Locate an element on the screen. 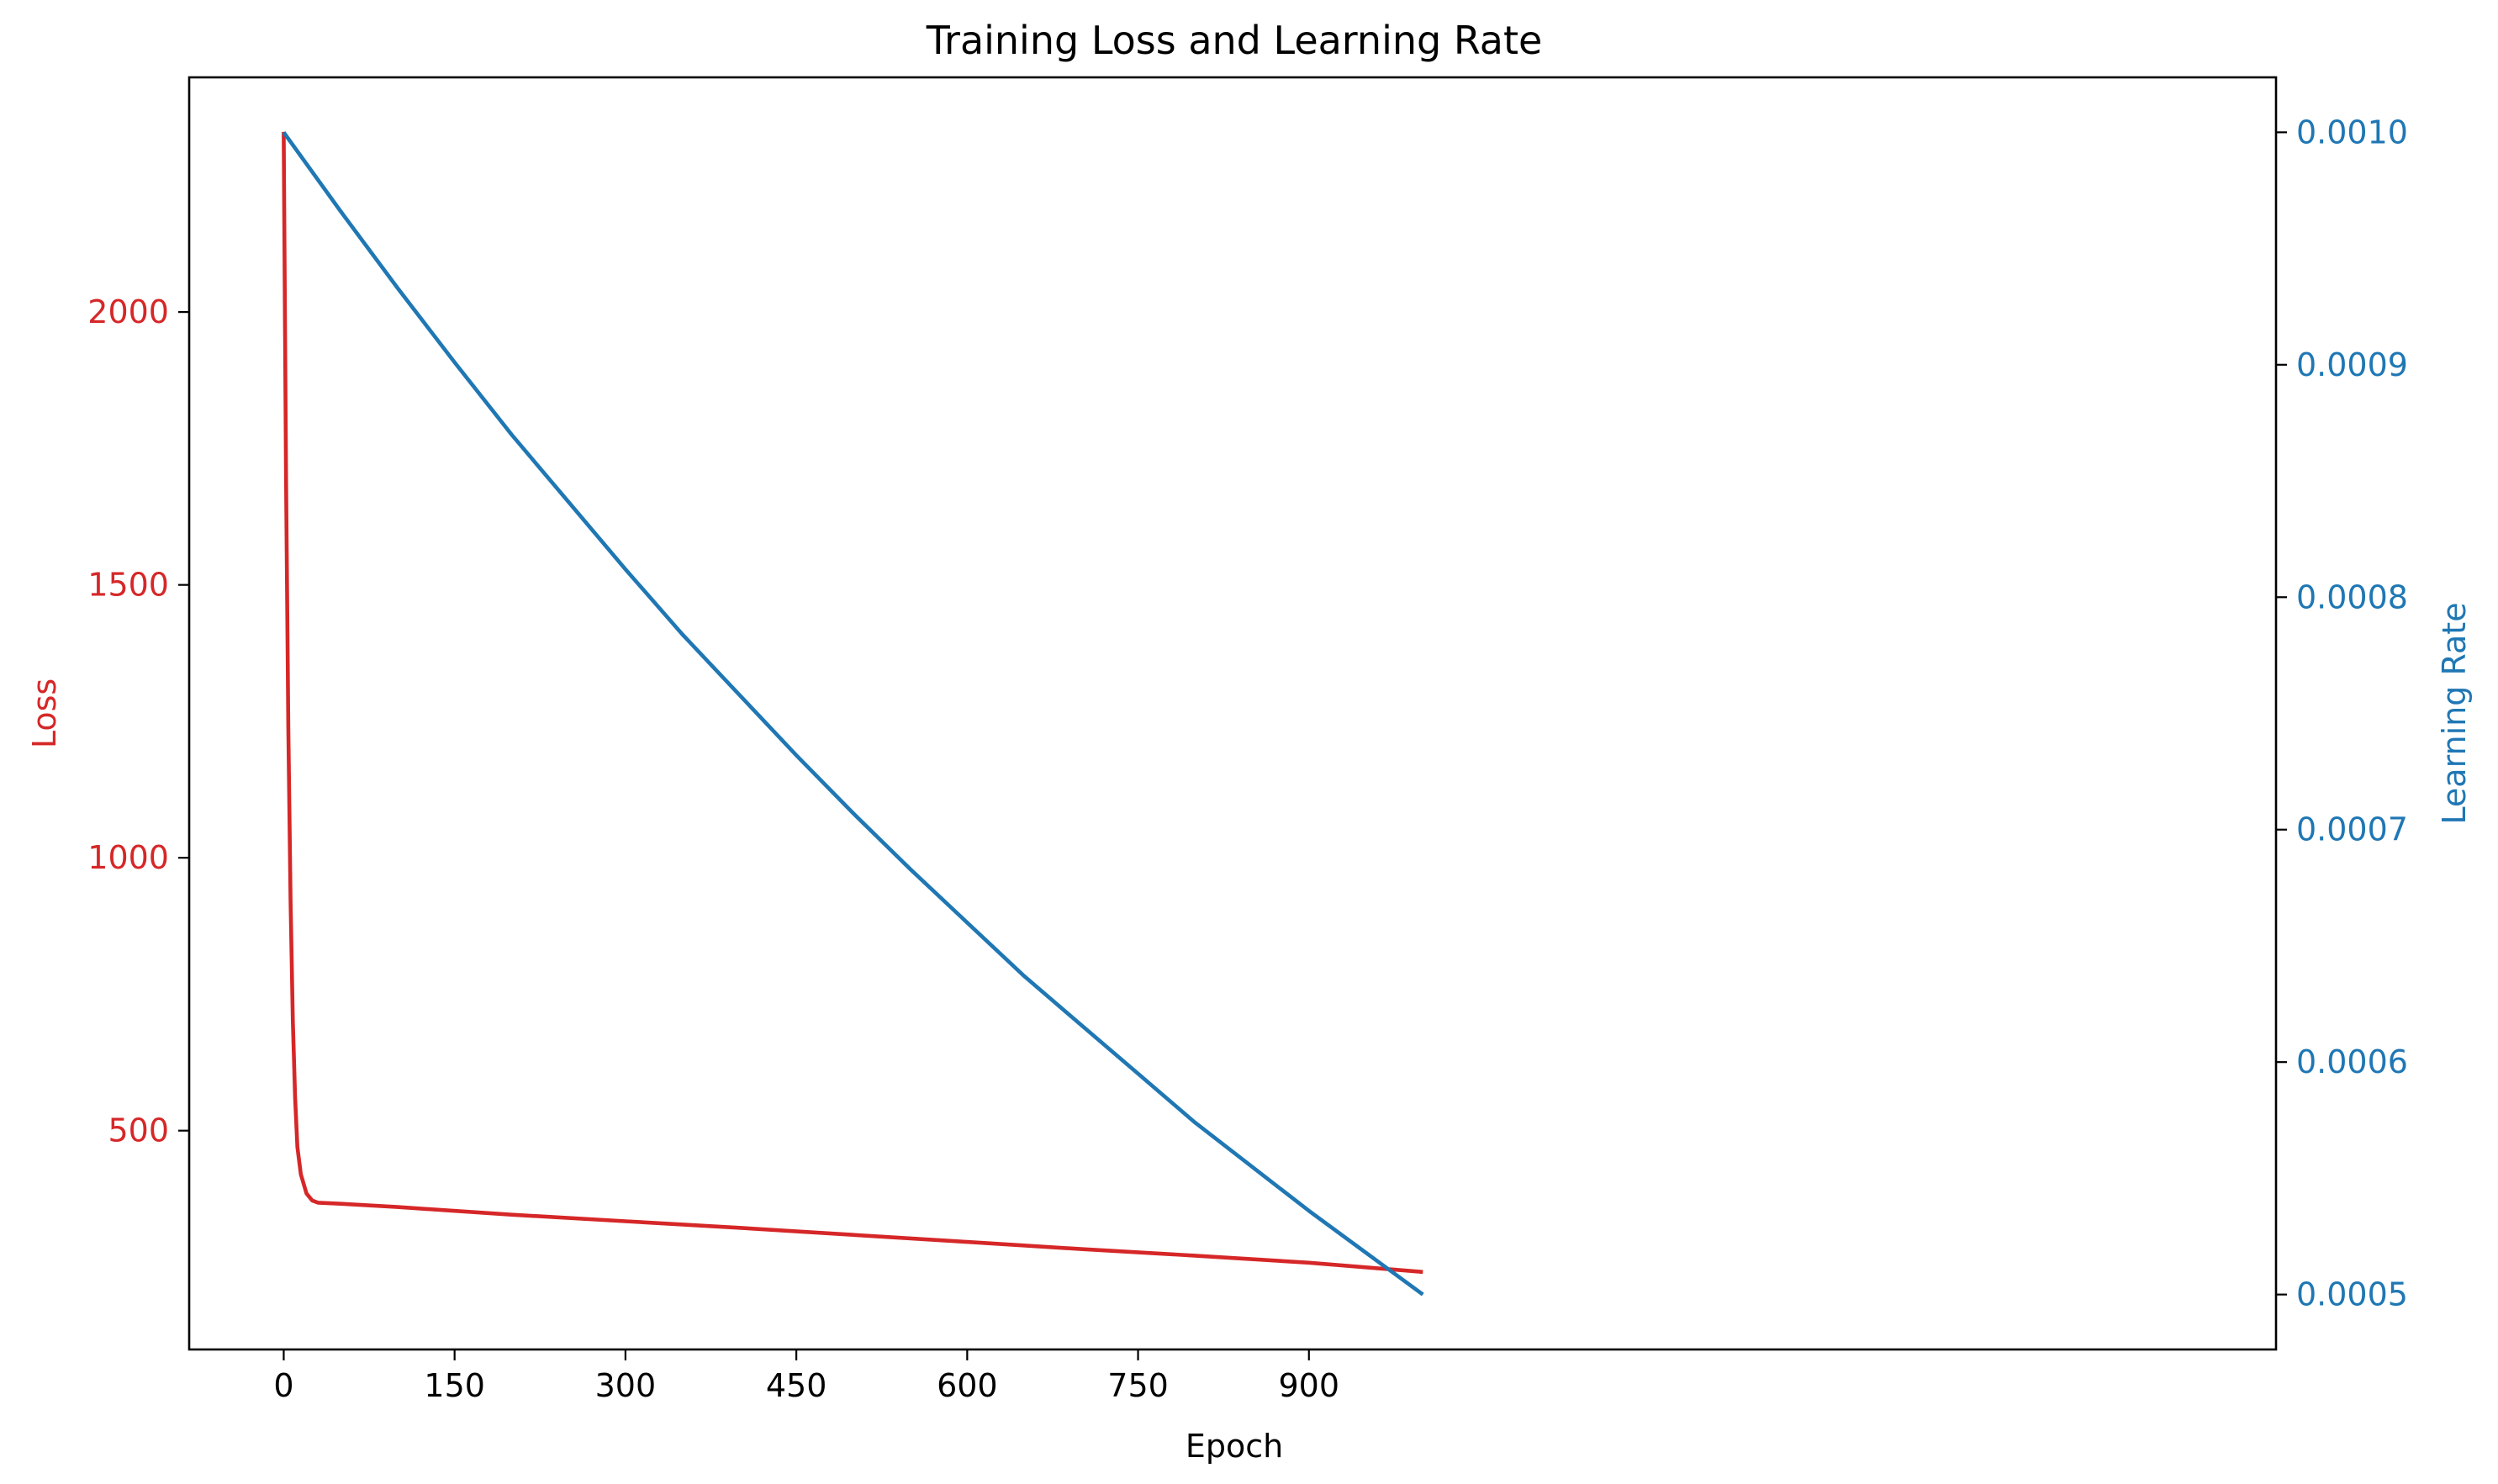 The width and height of the screenshot is (2498, 1484). y-right-tick-label: 0.0008 is located at coordinates (2352, 596).